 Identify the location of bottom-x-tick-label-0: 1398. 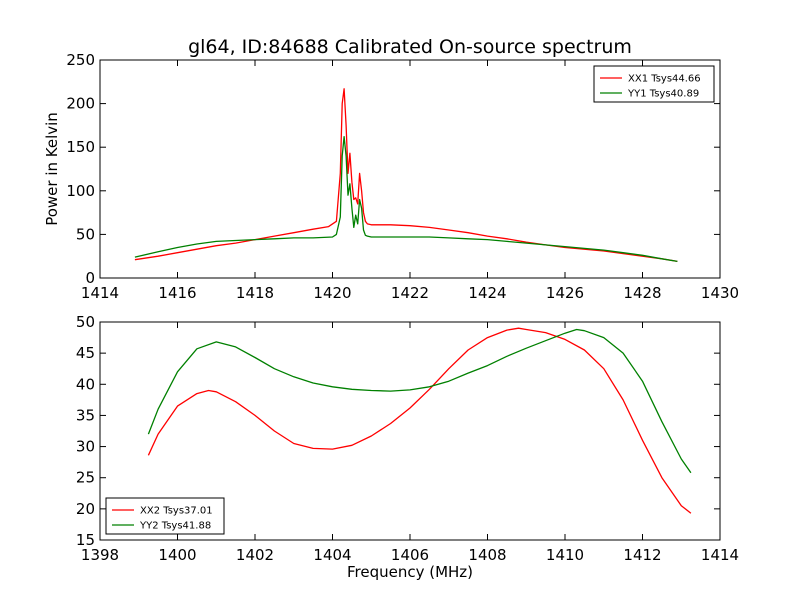
(100, 555).